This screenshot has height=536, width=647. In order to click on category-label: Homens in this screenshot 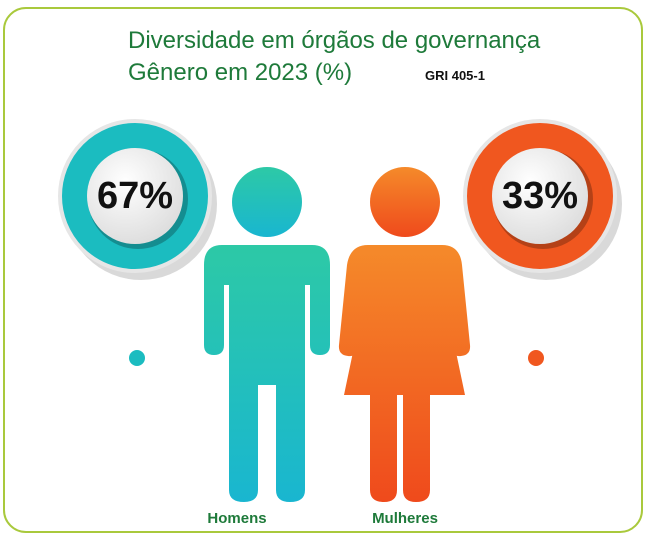, I will do `click(236, 518)`.